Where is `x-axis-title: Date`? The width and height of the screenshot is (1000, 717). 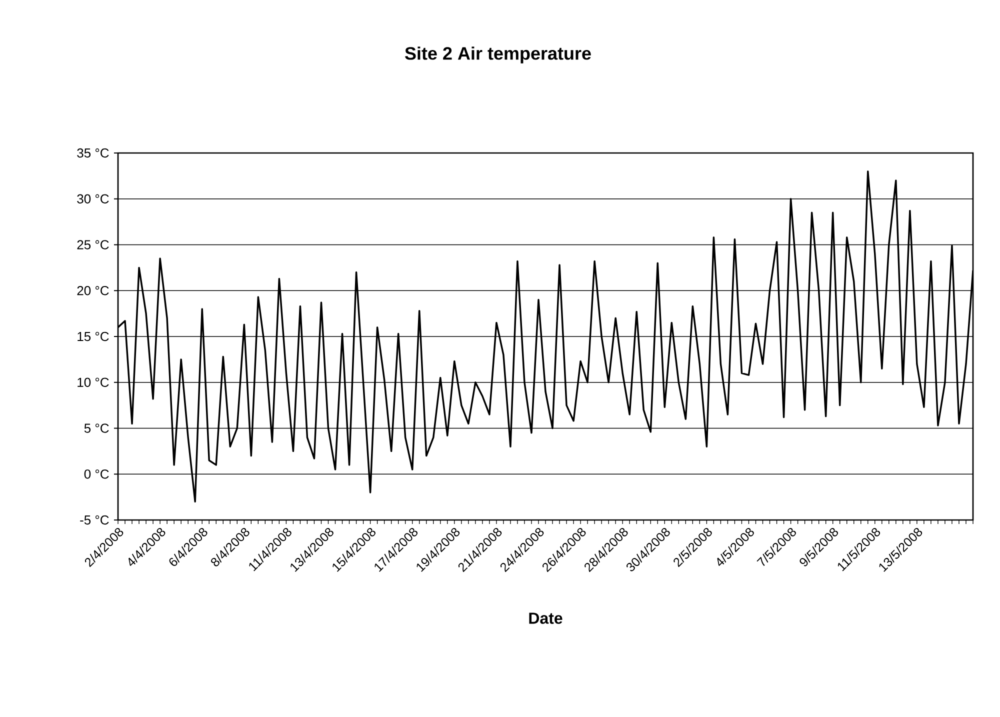 x-axis-title: Date is located at coordinates (545, 618).